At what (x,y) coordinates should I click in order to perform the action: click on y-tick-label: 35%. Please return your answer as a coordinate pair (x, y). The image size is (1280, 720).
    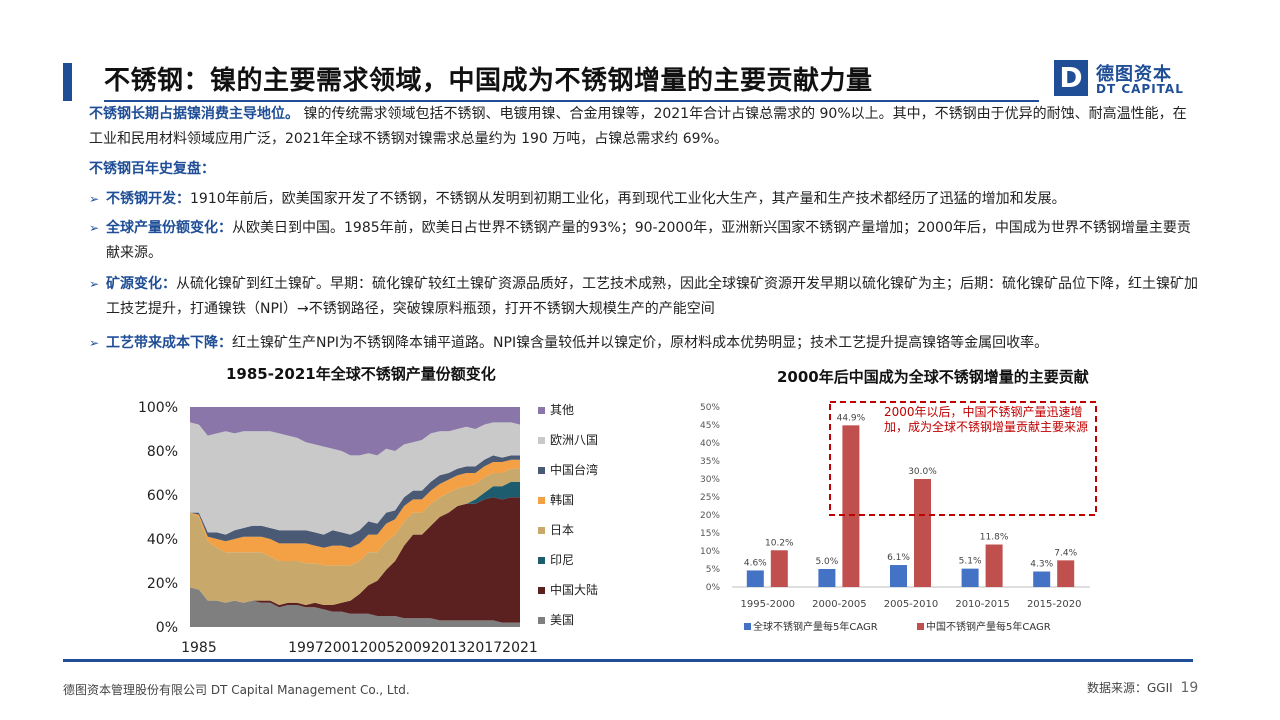
    Looking at the image, I should click on (710, 462).